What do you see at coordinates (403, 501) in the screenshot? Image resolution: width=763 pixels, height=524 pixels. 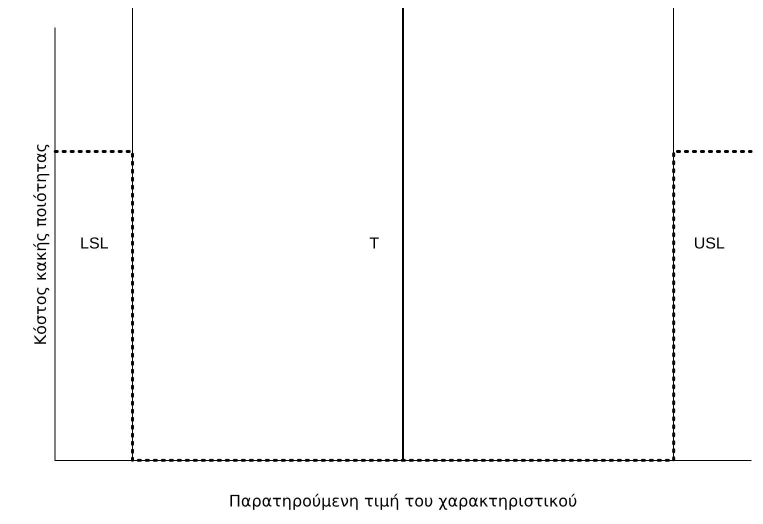 I see `x-axis-title: Παρατηρούμενη τιμή του χαρακτηριστικού` at bounding box center [403, 501].